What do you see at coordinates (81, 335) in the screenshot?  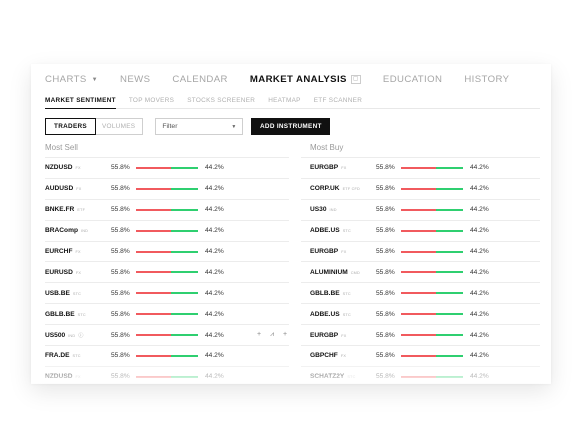 I see `info-icon: ⓘ` at bounding box center [81, 335].